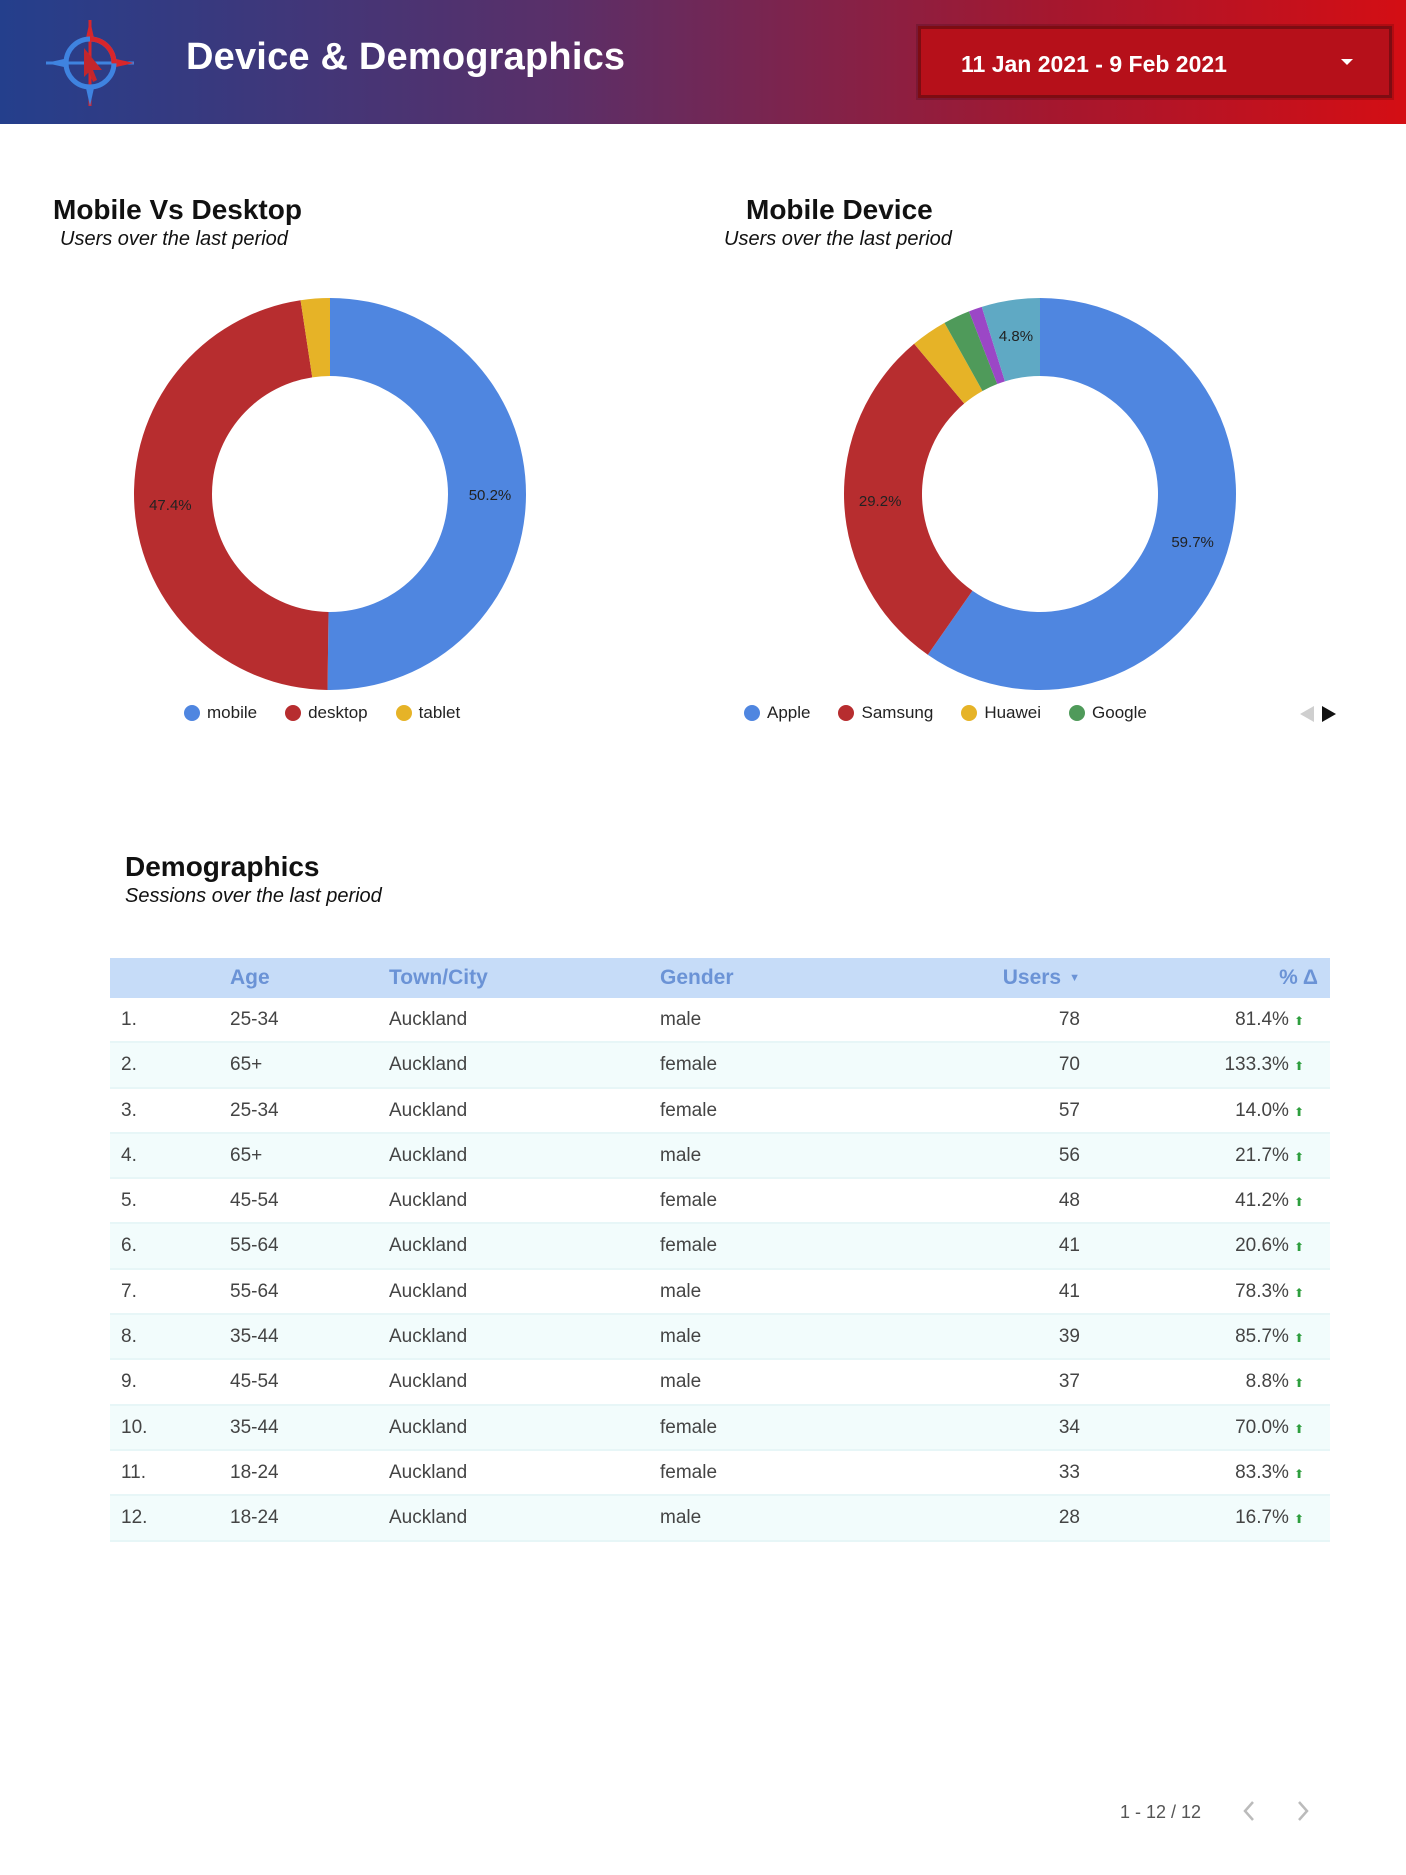  What do you see at coordinates (885, 713) in the screenshot?
I see `legend-item-samsung: Samsung` at bounding box center [885, 713].